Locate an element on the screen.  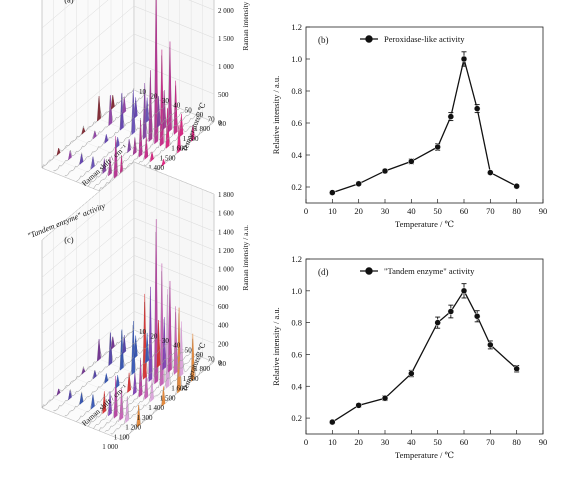
y-tick-label: 0.8 is located at coordinates (296, 323).